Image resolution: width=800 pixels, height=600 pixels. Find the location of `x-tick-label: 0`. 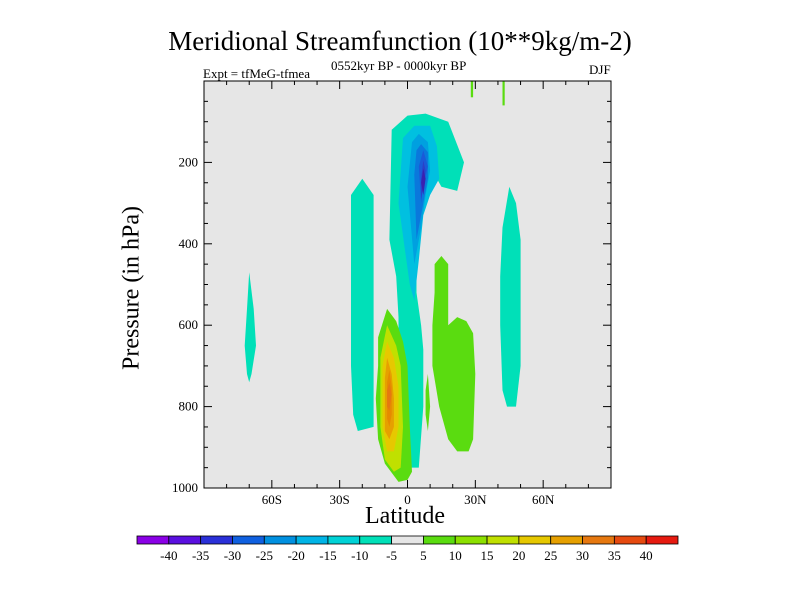

x-tick-label: 0 is located at coordinates (407, 499).